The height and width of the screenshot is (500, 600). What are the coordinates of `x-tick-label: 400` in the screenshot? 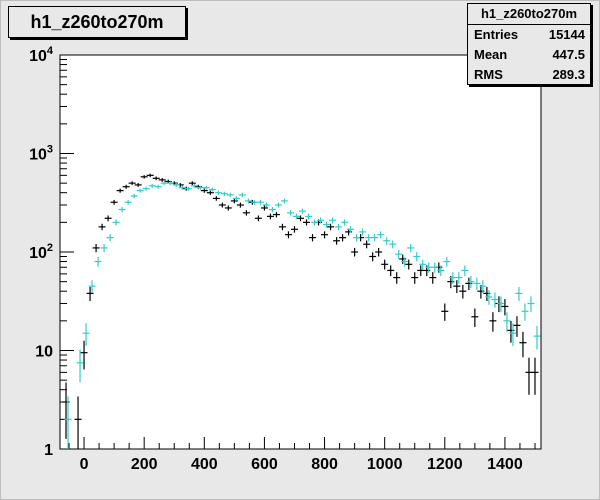 It's located at (204, 464).